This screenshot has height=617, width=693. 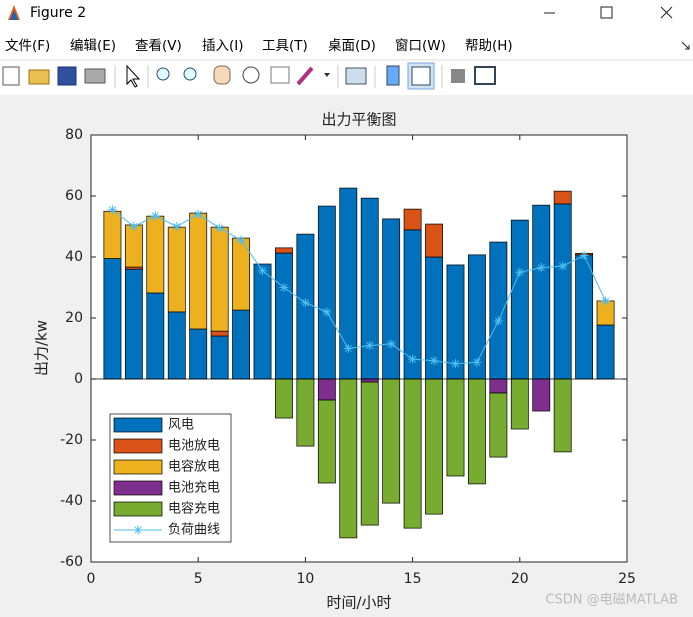 What do you see at coordinates (393, 75) in the screenshot?
I see `tool-colorbar` at bounding box center [393, 75].